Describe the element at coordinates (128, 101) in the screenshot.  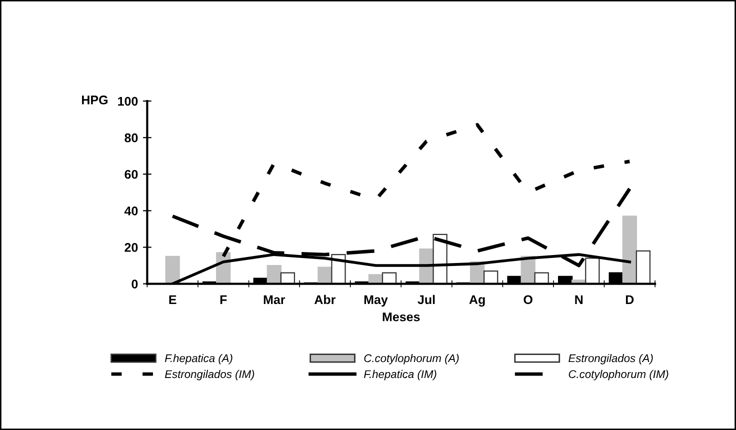
I see `y-tick-label: 100` at that location.